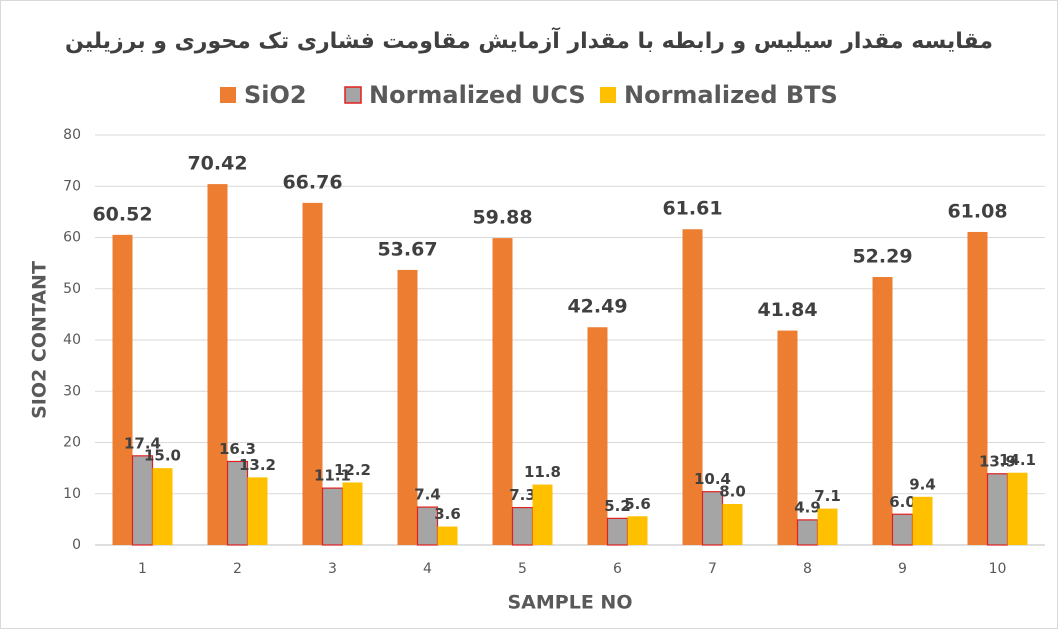 This screenshot has height=629, width=1058. What do you see at coordinates (72, 494) in the screenshot?
I see `y-tick-label: 10` at bounding box center [72, 494].